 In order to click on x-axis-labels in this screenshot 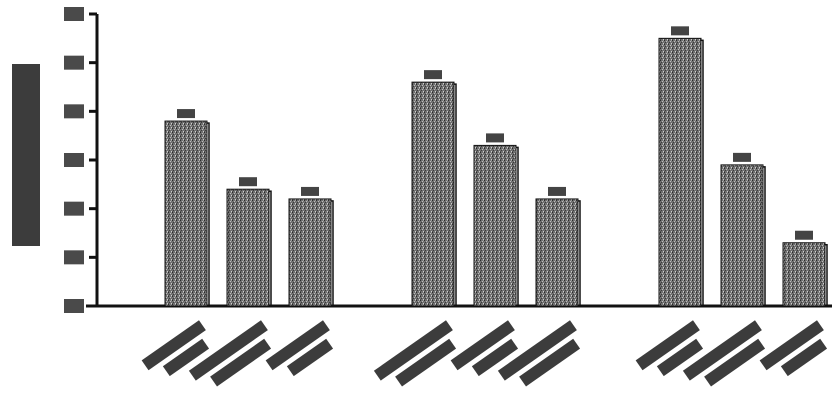, I will do `click(484, 353)`.